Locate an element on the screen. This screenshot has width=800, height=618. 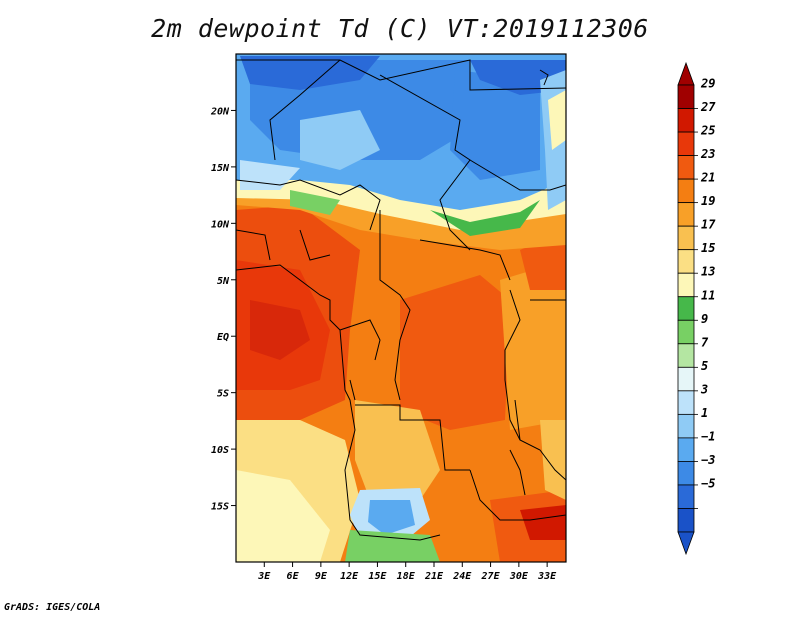
lat-tick-label: 10S is located at coordinates (220, 450).